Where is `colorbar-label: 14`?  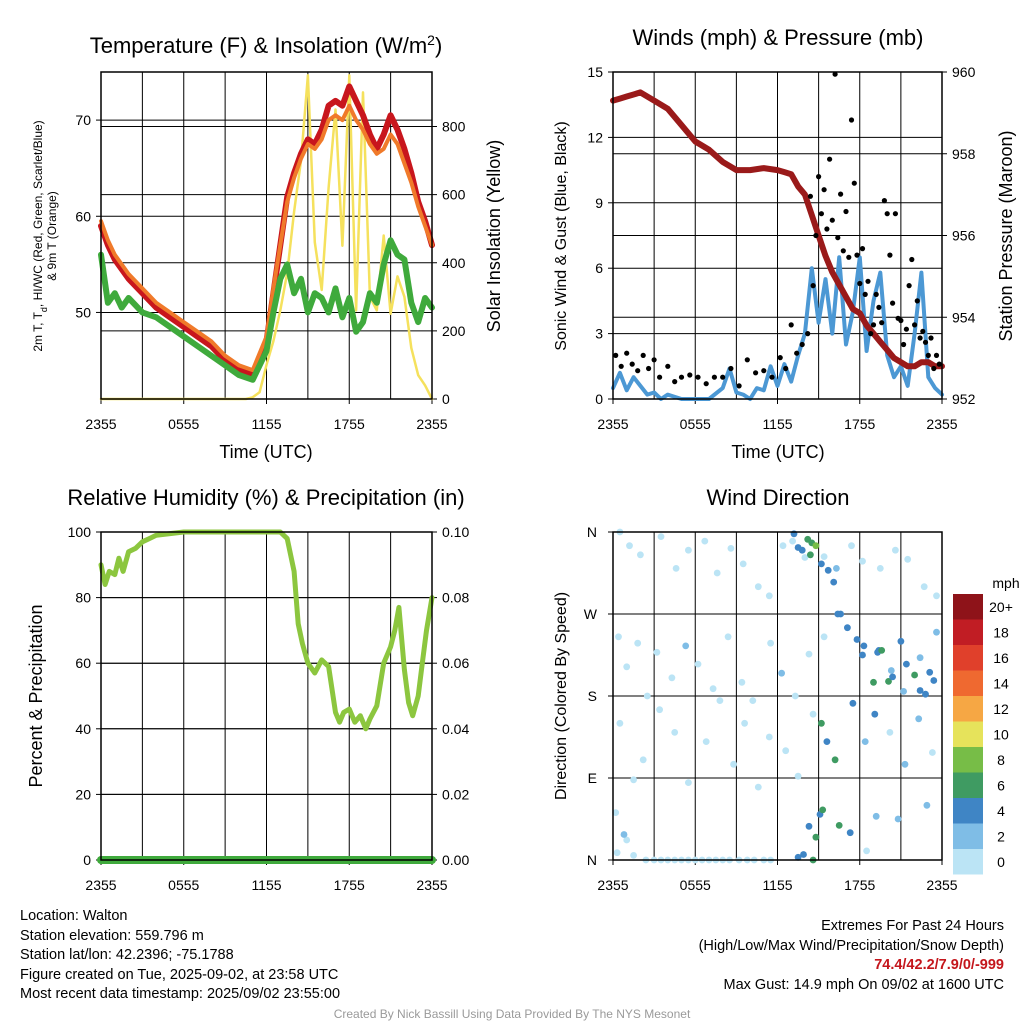 colorbar-label: 14 is located at coordinates (1001, 683).